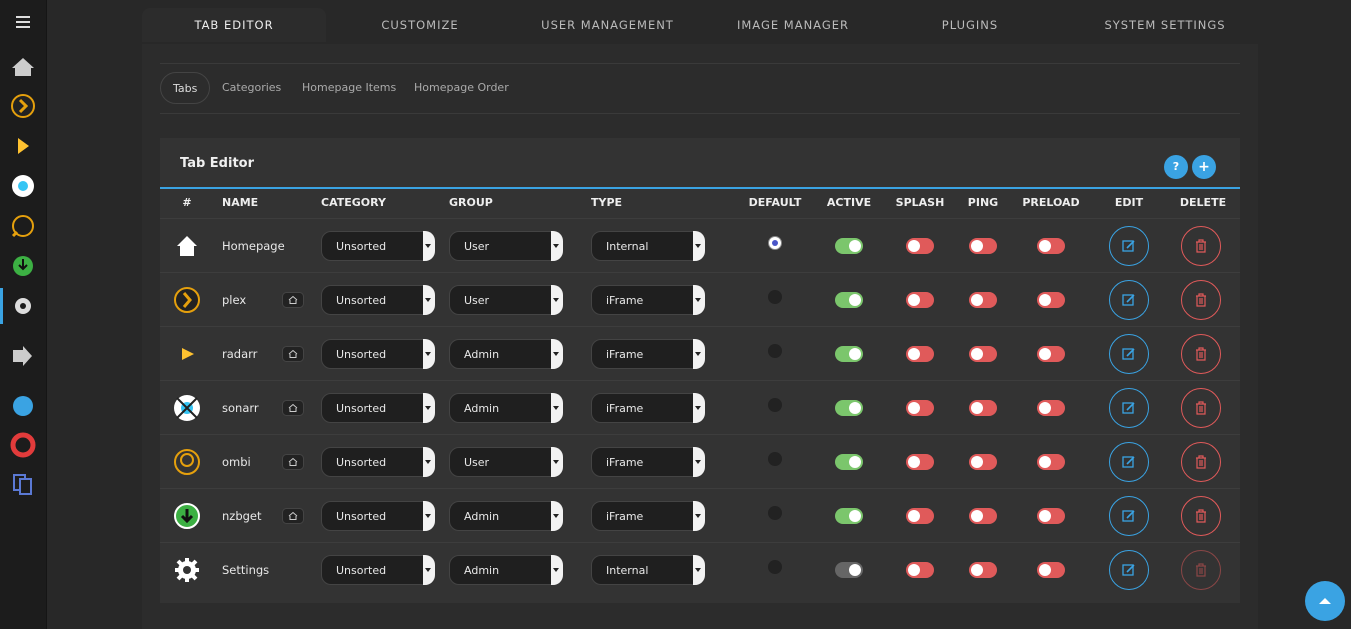 The height and width of the screenshot is (629, 1351). I want to click on column-header: ACTIVE, so click(849, 202).